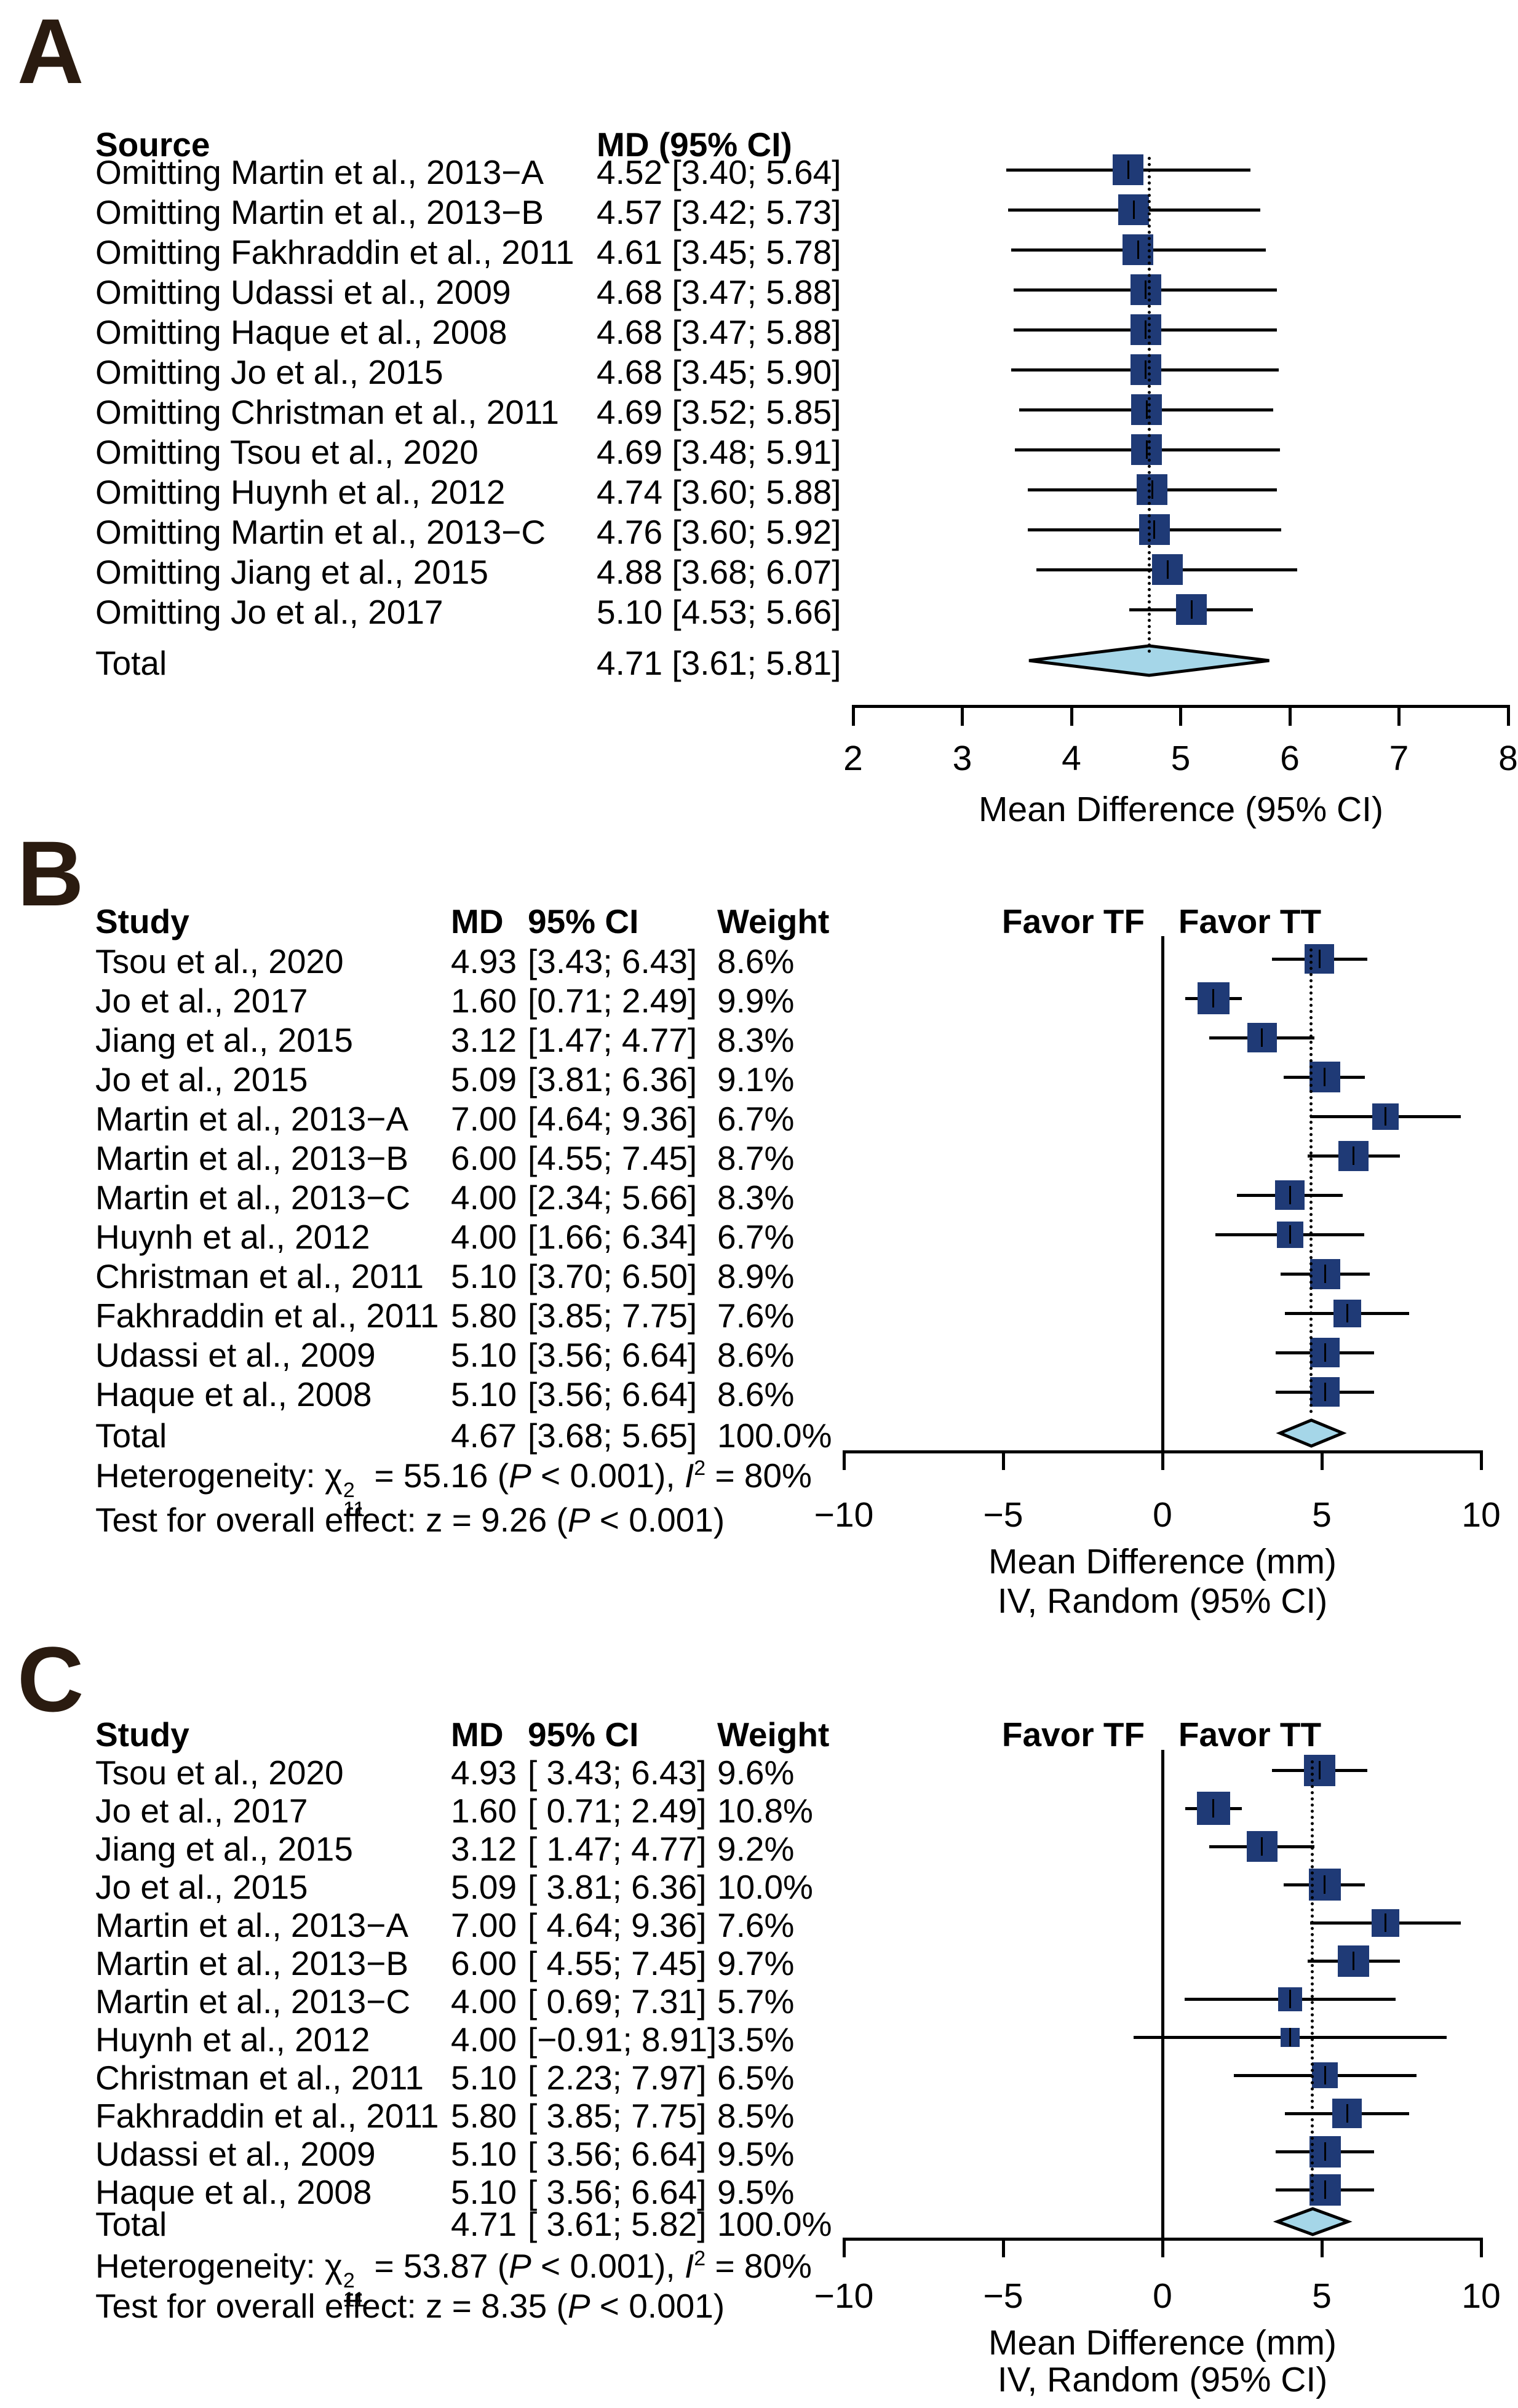 Image resolution: width=1518 pixels, height=2408 pixels. What do you see at coordinates (756, 1158) in the screenshot?
I see `weight-value: 8.7%` at bounding box center [756, 1158].